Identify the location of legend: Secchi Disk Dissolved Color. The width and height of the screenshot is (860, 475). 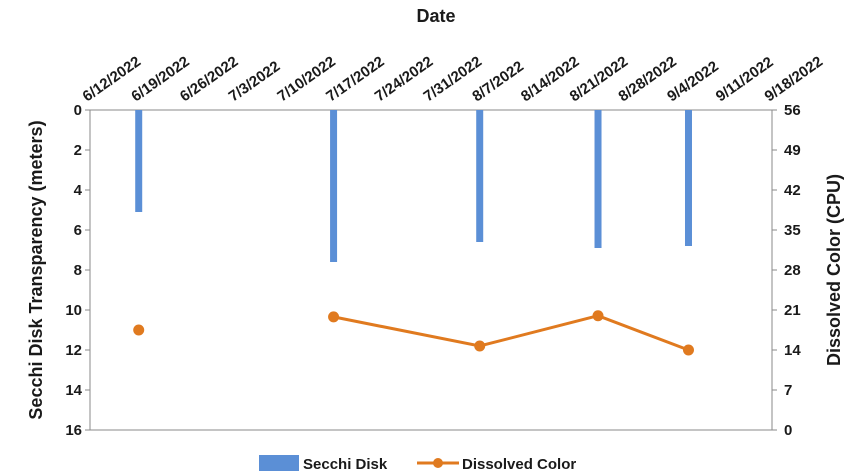
(417, 464).